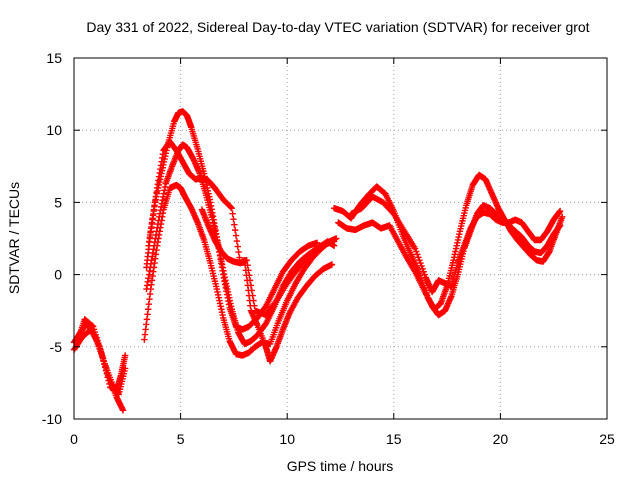 The height and width of the screenshot is (480, 640). Describe the element at coordinates (501, 439) in the screenshot. I see `x-tick-label: 20` at that location.